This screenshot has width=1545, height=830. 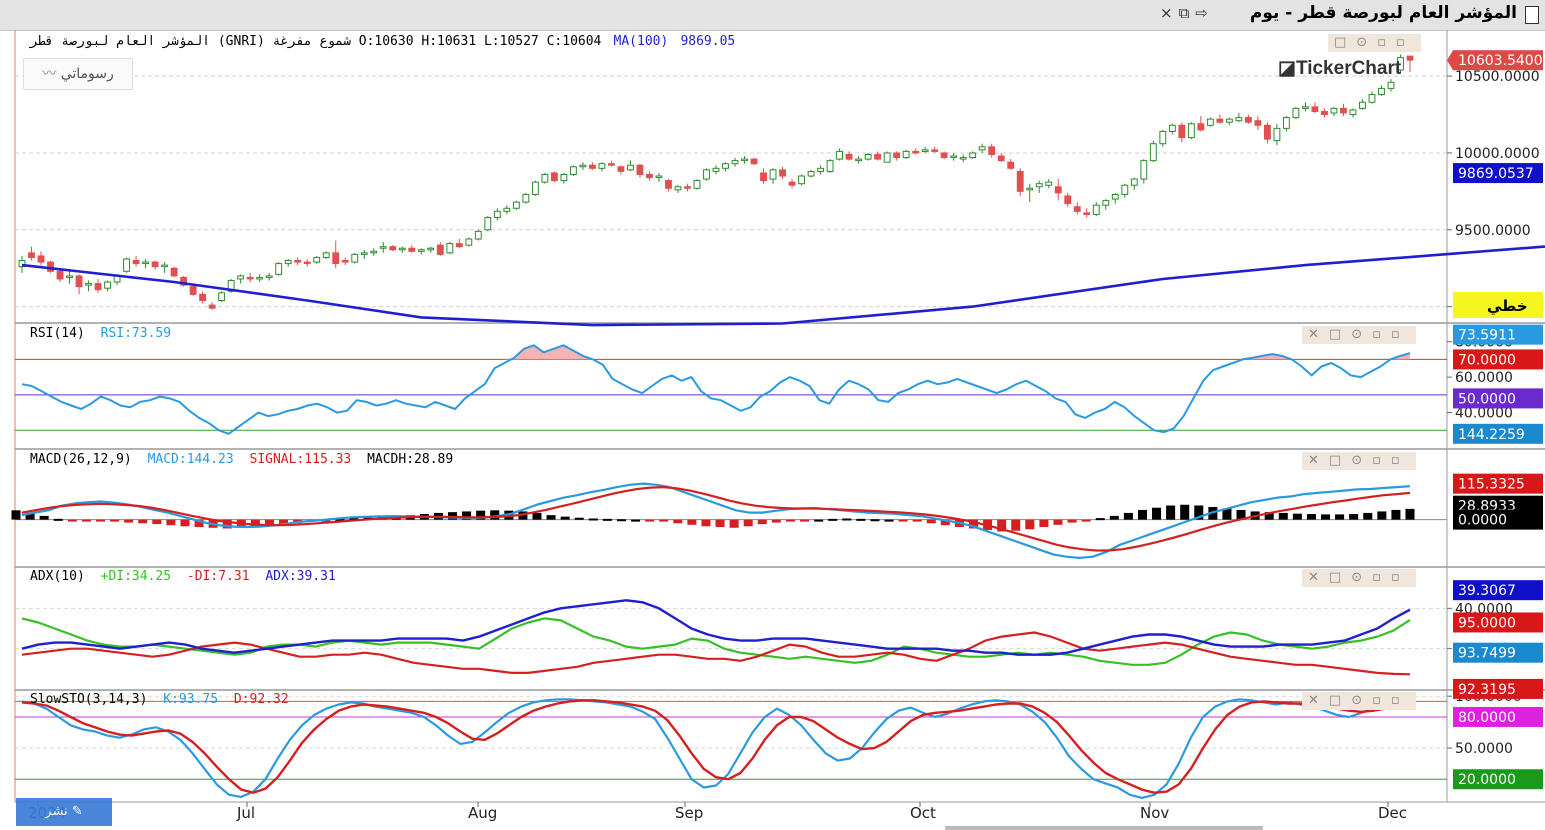 What do you see at coordinates (300, 576) in the screenshot?
I see `adx-value: ADX:39.31` at bounding box center [300, 576].